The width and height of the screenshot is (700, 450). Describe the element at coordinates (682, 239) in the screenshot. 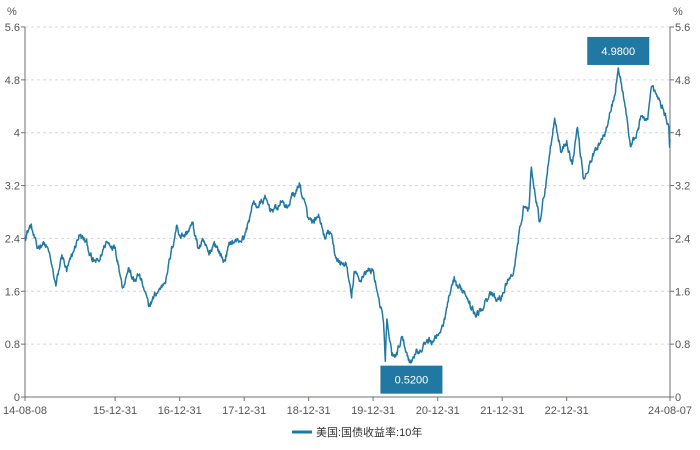

I see `y-tick-label-right: 2.4` at that location.